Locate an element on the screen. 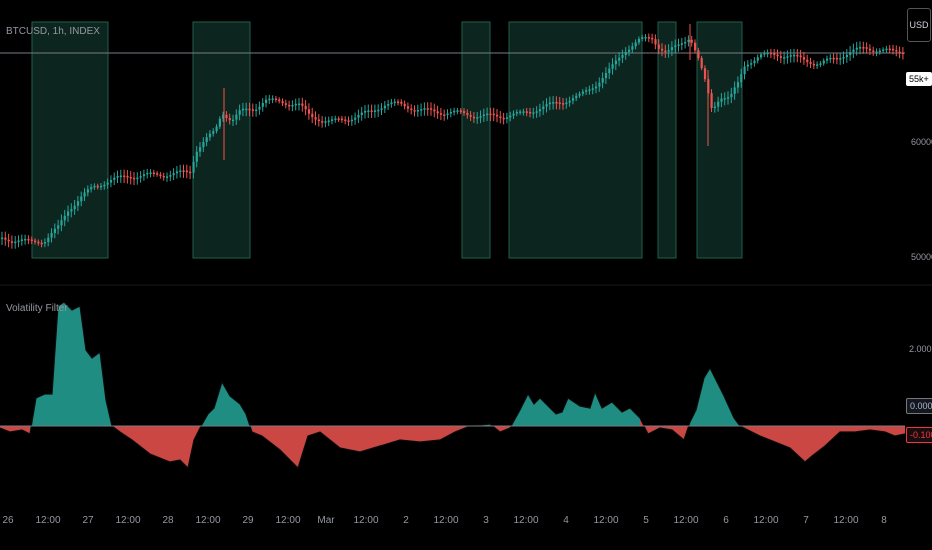 The image size is (932, 550). indicator-title: Volatility Filter is located at coordinates (37, 308).